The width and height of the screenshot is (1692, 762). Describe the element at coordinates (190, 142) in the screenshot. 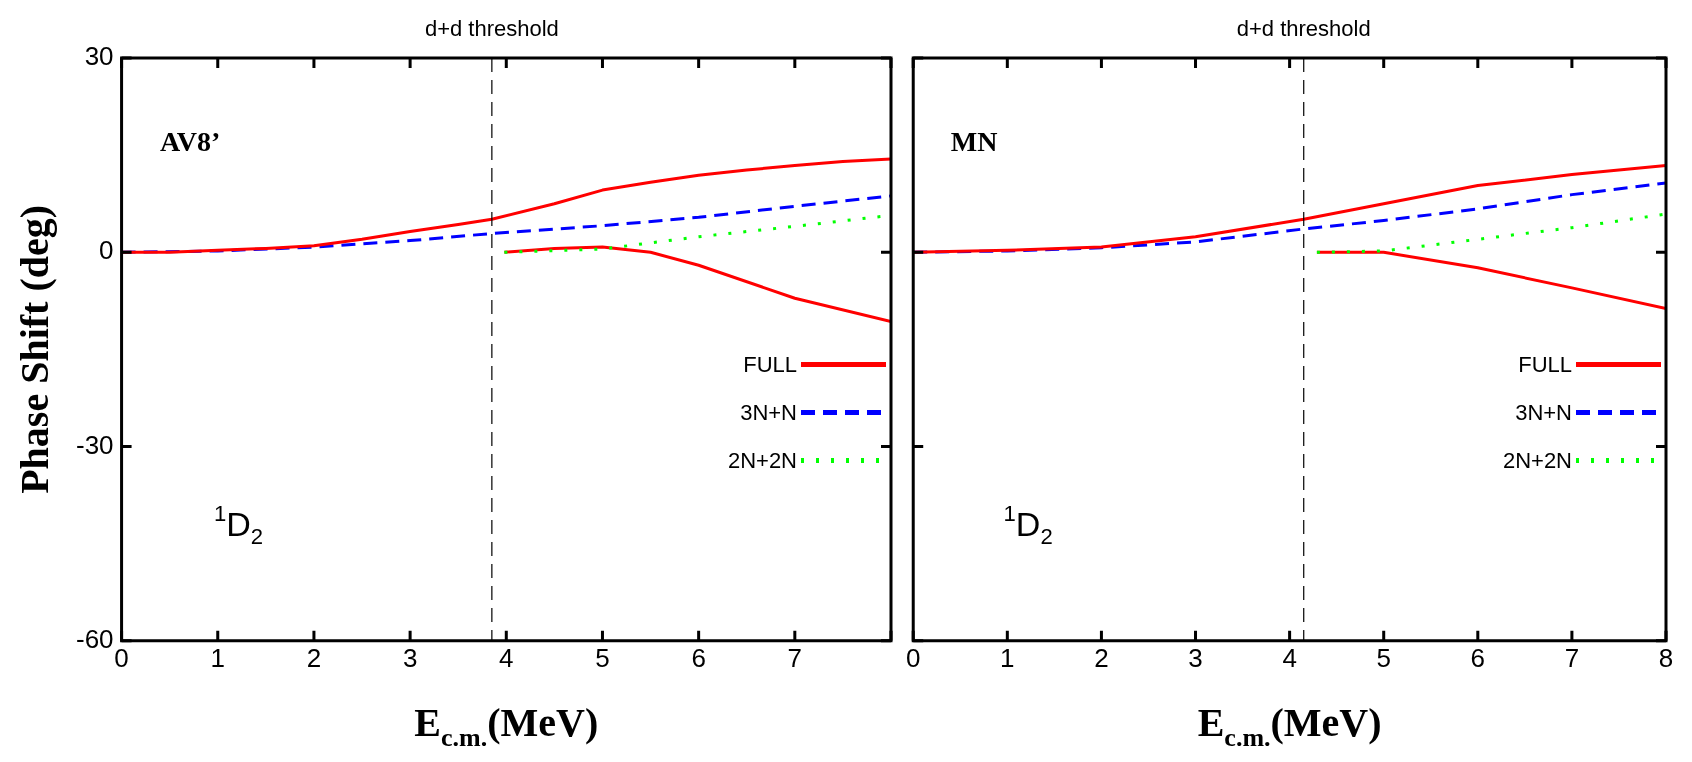

I see `annotation: AV8’` at that location.